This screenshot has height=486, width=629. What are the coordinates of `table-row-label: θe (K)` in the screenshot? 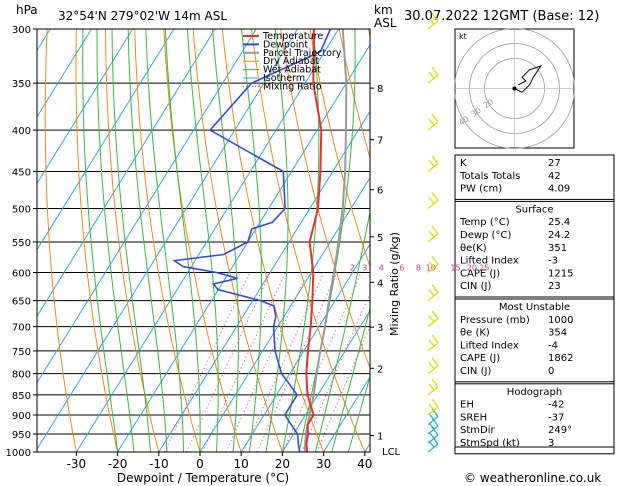 It's located at (475, 333).